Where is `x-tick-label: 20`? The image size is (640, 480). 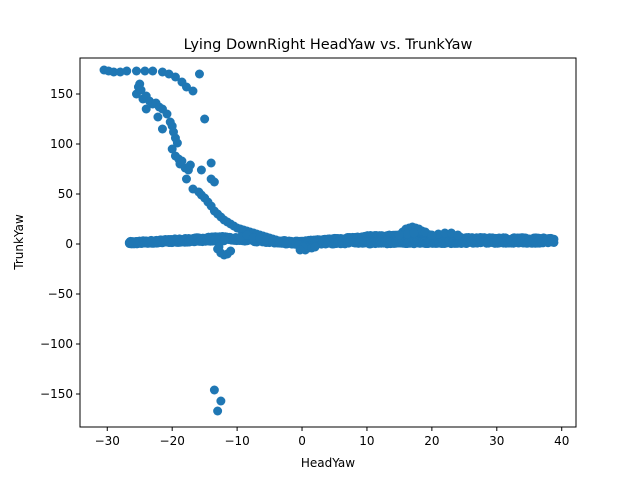 x-tick-label: 20 is located at coordinates (431, 441).